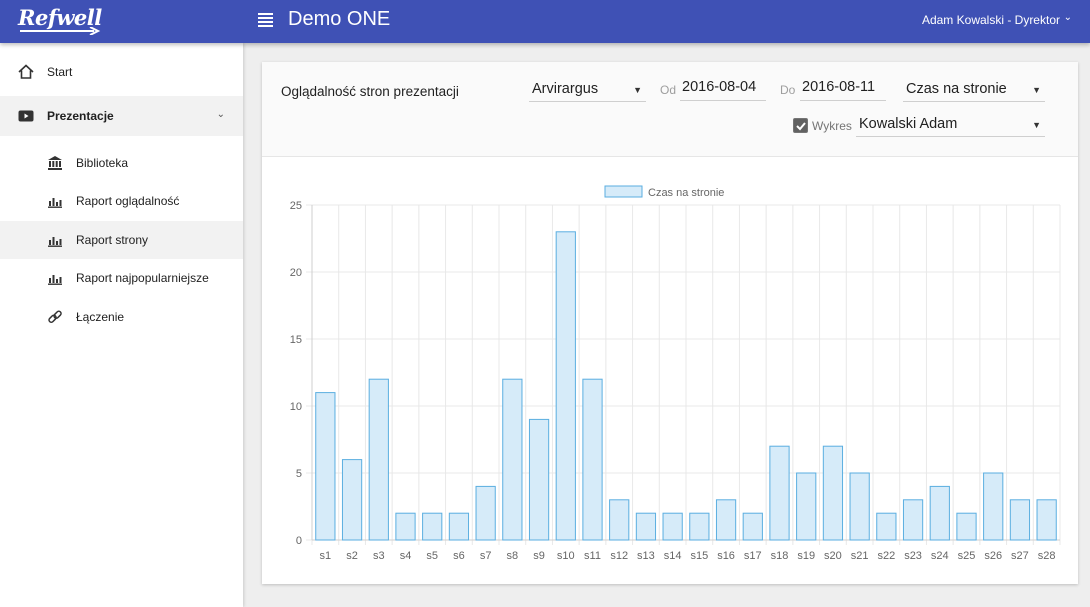 This screenshot has height=607, width=1090. Describe the element at coordinates (121, 116) in the screenshot. I see `sidebar-item-prezentacje: Prezentacje ⌄` at that location.